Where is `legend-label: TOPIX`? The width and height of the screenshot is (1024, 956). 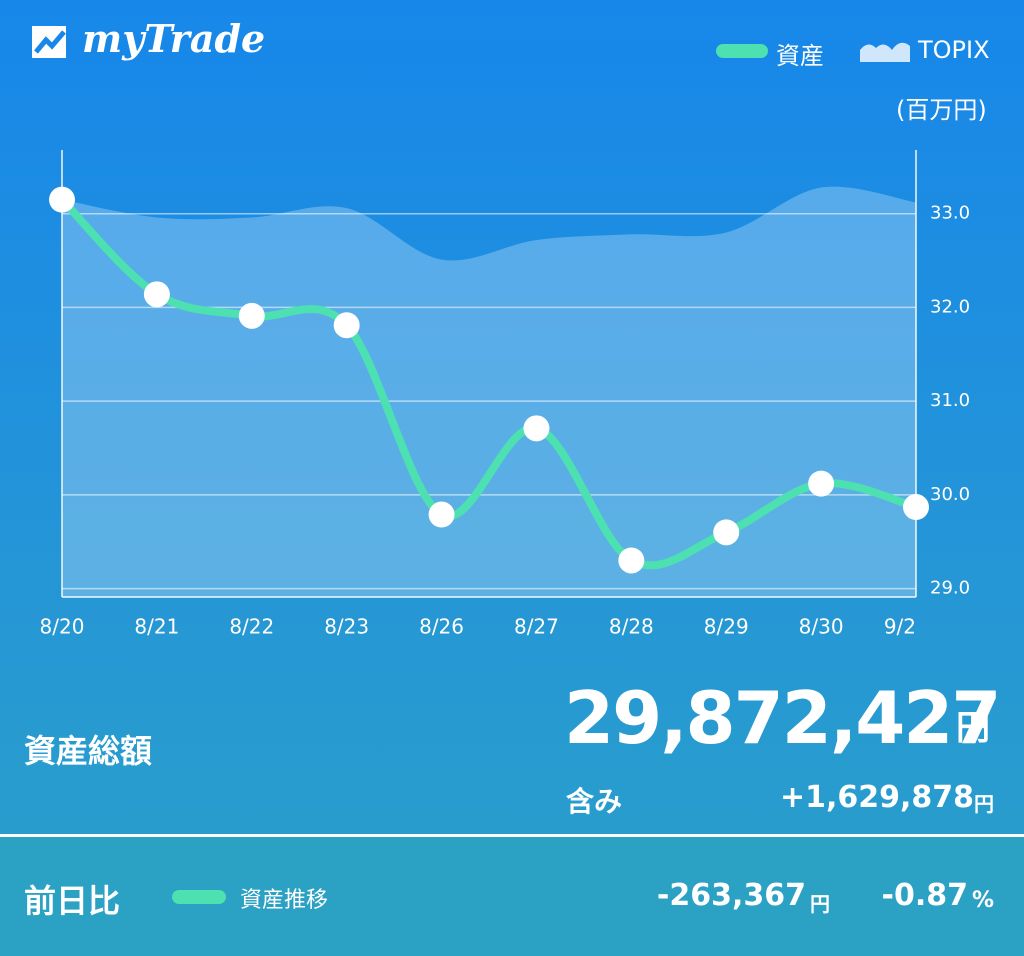
legend-label: TOPIX is located at coordinates (954, 50).